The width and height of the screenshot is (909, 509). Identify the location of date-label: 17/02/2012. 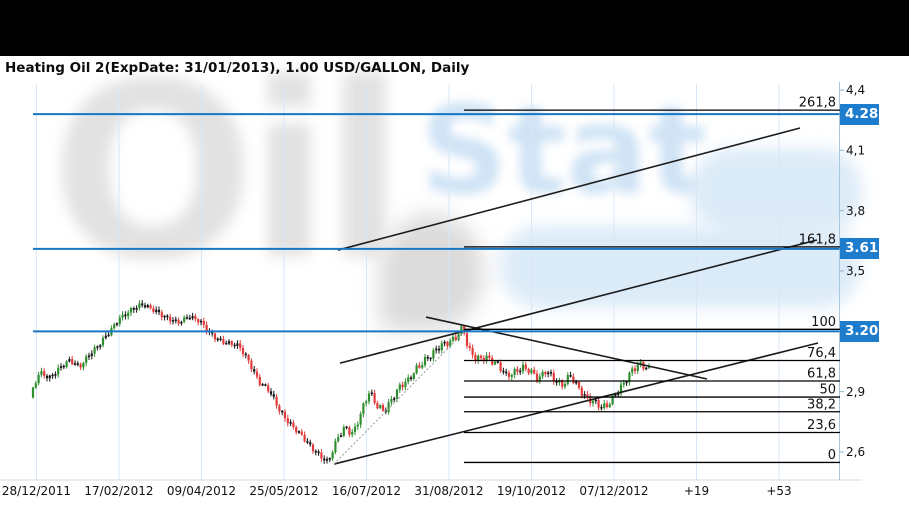
(118, 491).